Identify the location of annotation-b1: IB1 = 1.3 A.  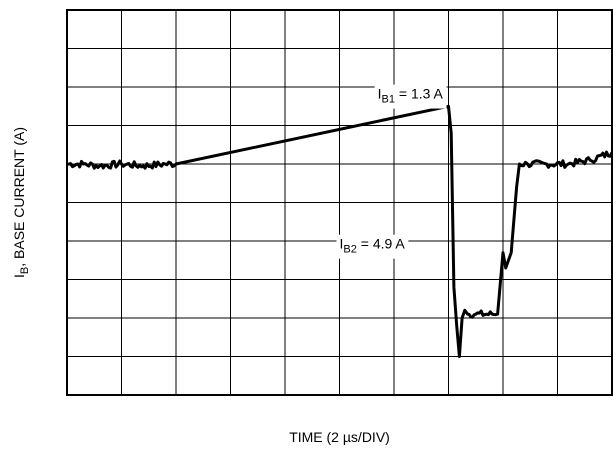
(410, 96).